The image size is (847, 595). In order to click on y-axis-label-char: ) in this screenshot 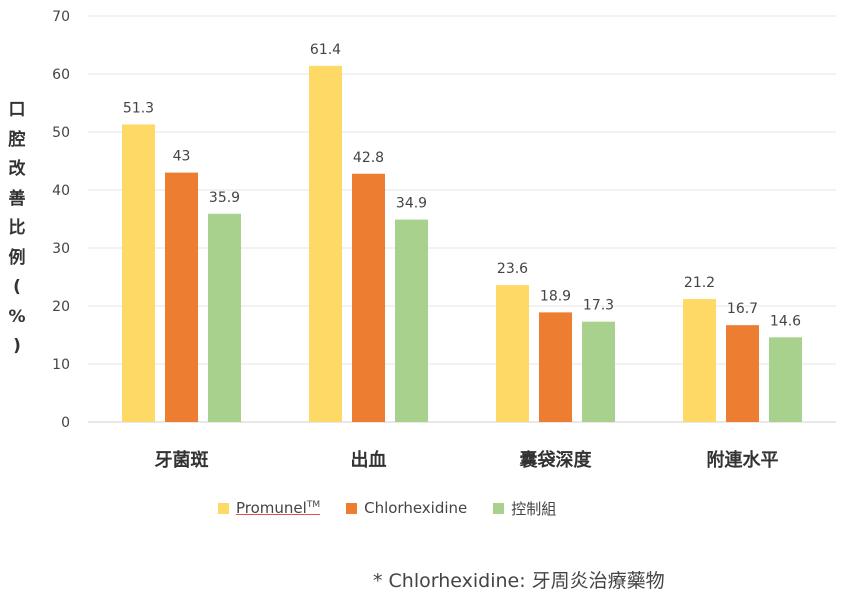, I will do `click(17, 346)`.